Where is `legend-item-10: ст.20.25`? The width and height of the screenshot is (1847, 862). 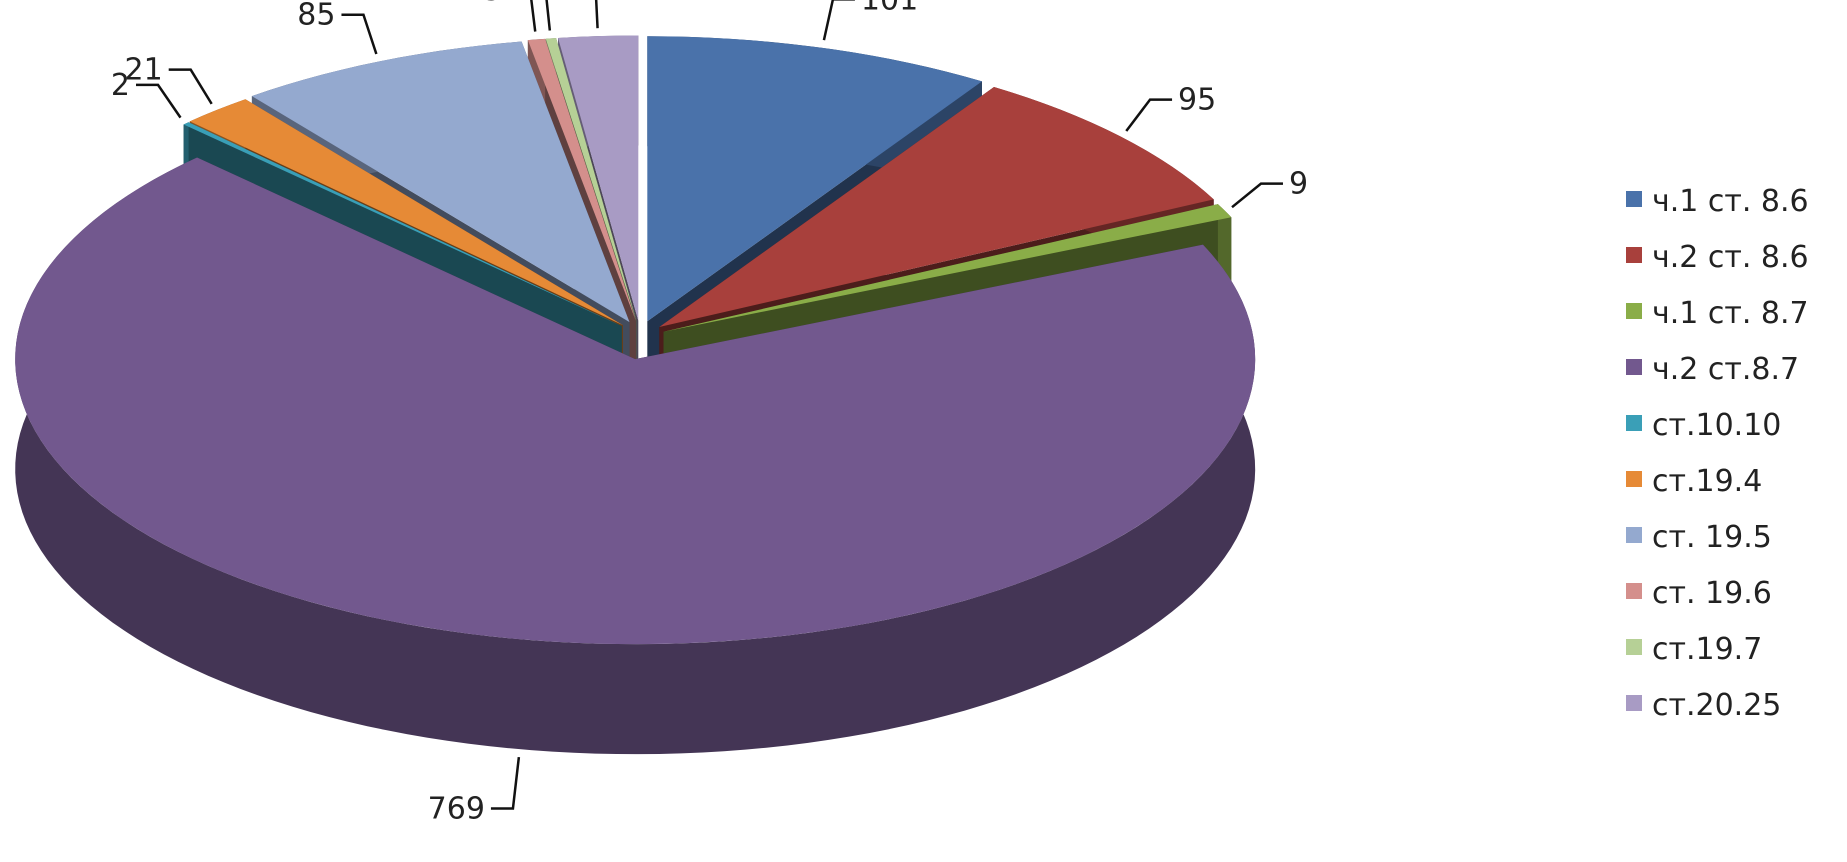
legend-item-10: ст.20.25 is located at coordinates (1703, 705).